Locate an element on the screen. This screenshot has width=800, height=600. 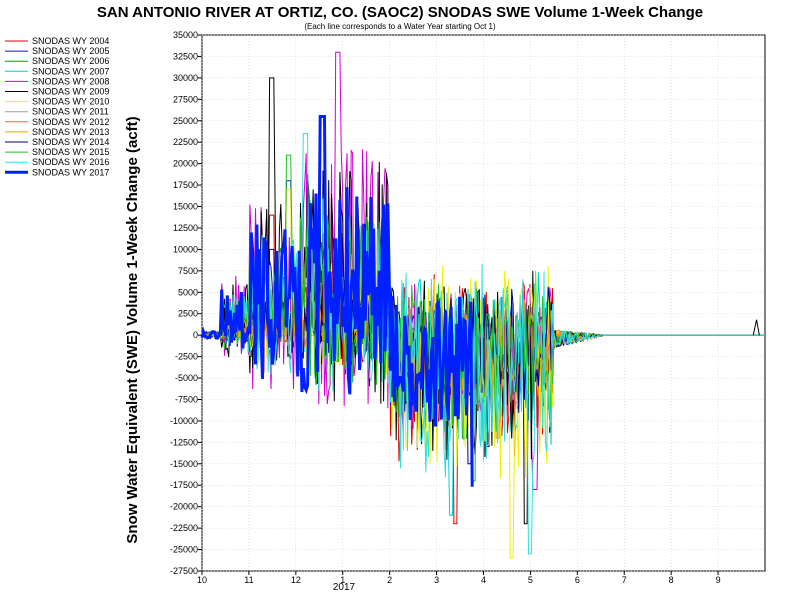
x-tick-label: 12 is located at coordinates (296, 580).